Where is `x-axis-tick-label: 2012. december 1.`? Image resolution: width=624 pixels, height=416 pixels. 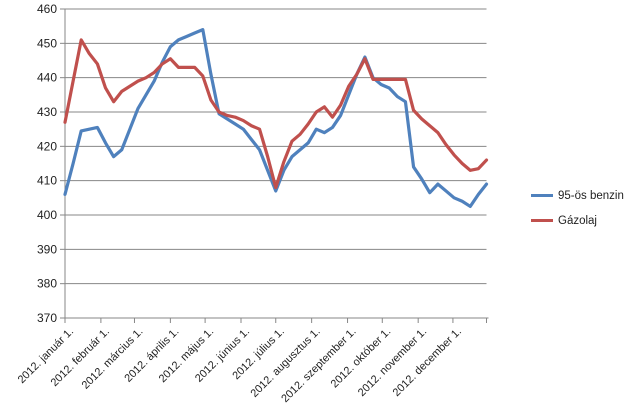
x-axis-tick-label: 2012. december 1. is located at coordinates (427, 362).